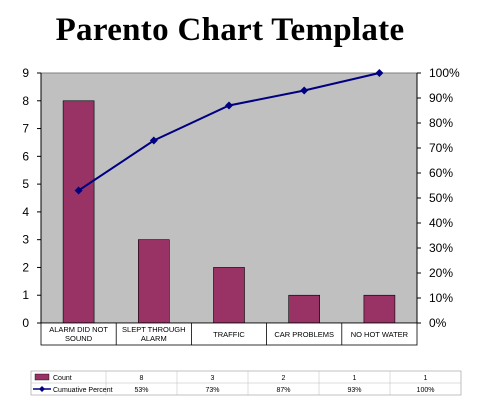 This screenshot has height=419, width=490. What do you see at coordinates (25, 295) in the screenshot?
I see `left-tick-label: 1` at bounding box center [25, 295].